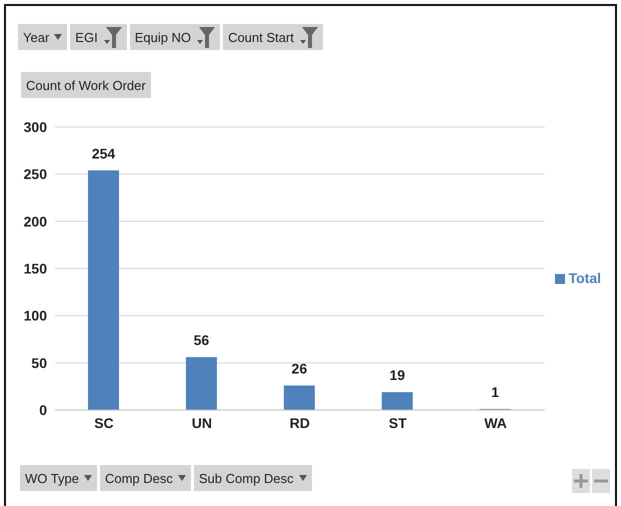 This screenshot has height=506, width=621. I want to click on y-tick-label: 250, so click(36, 174).